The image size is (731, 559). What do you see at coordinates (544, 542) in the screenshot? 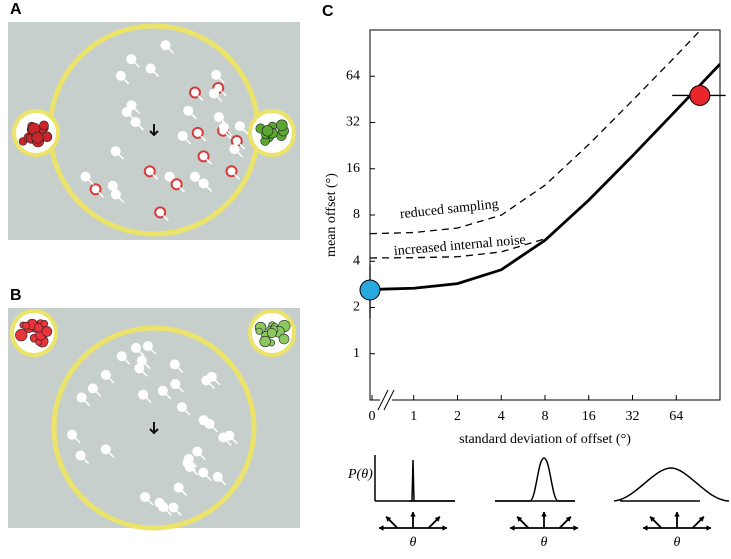
I see `distribution-x-label: θ` at bounding box center [544, 542].